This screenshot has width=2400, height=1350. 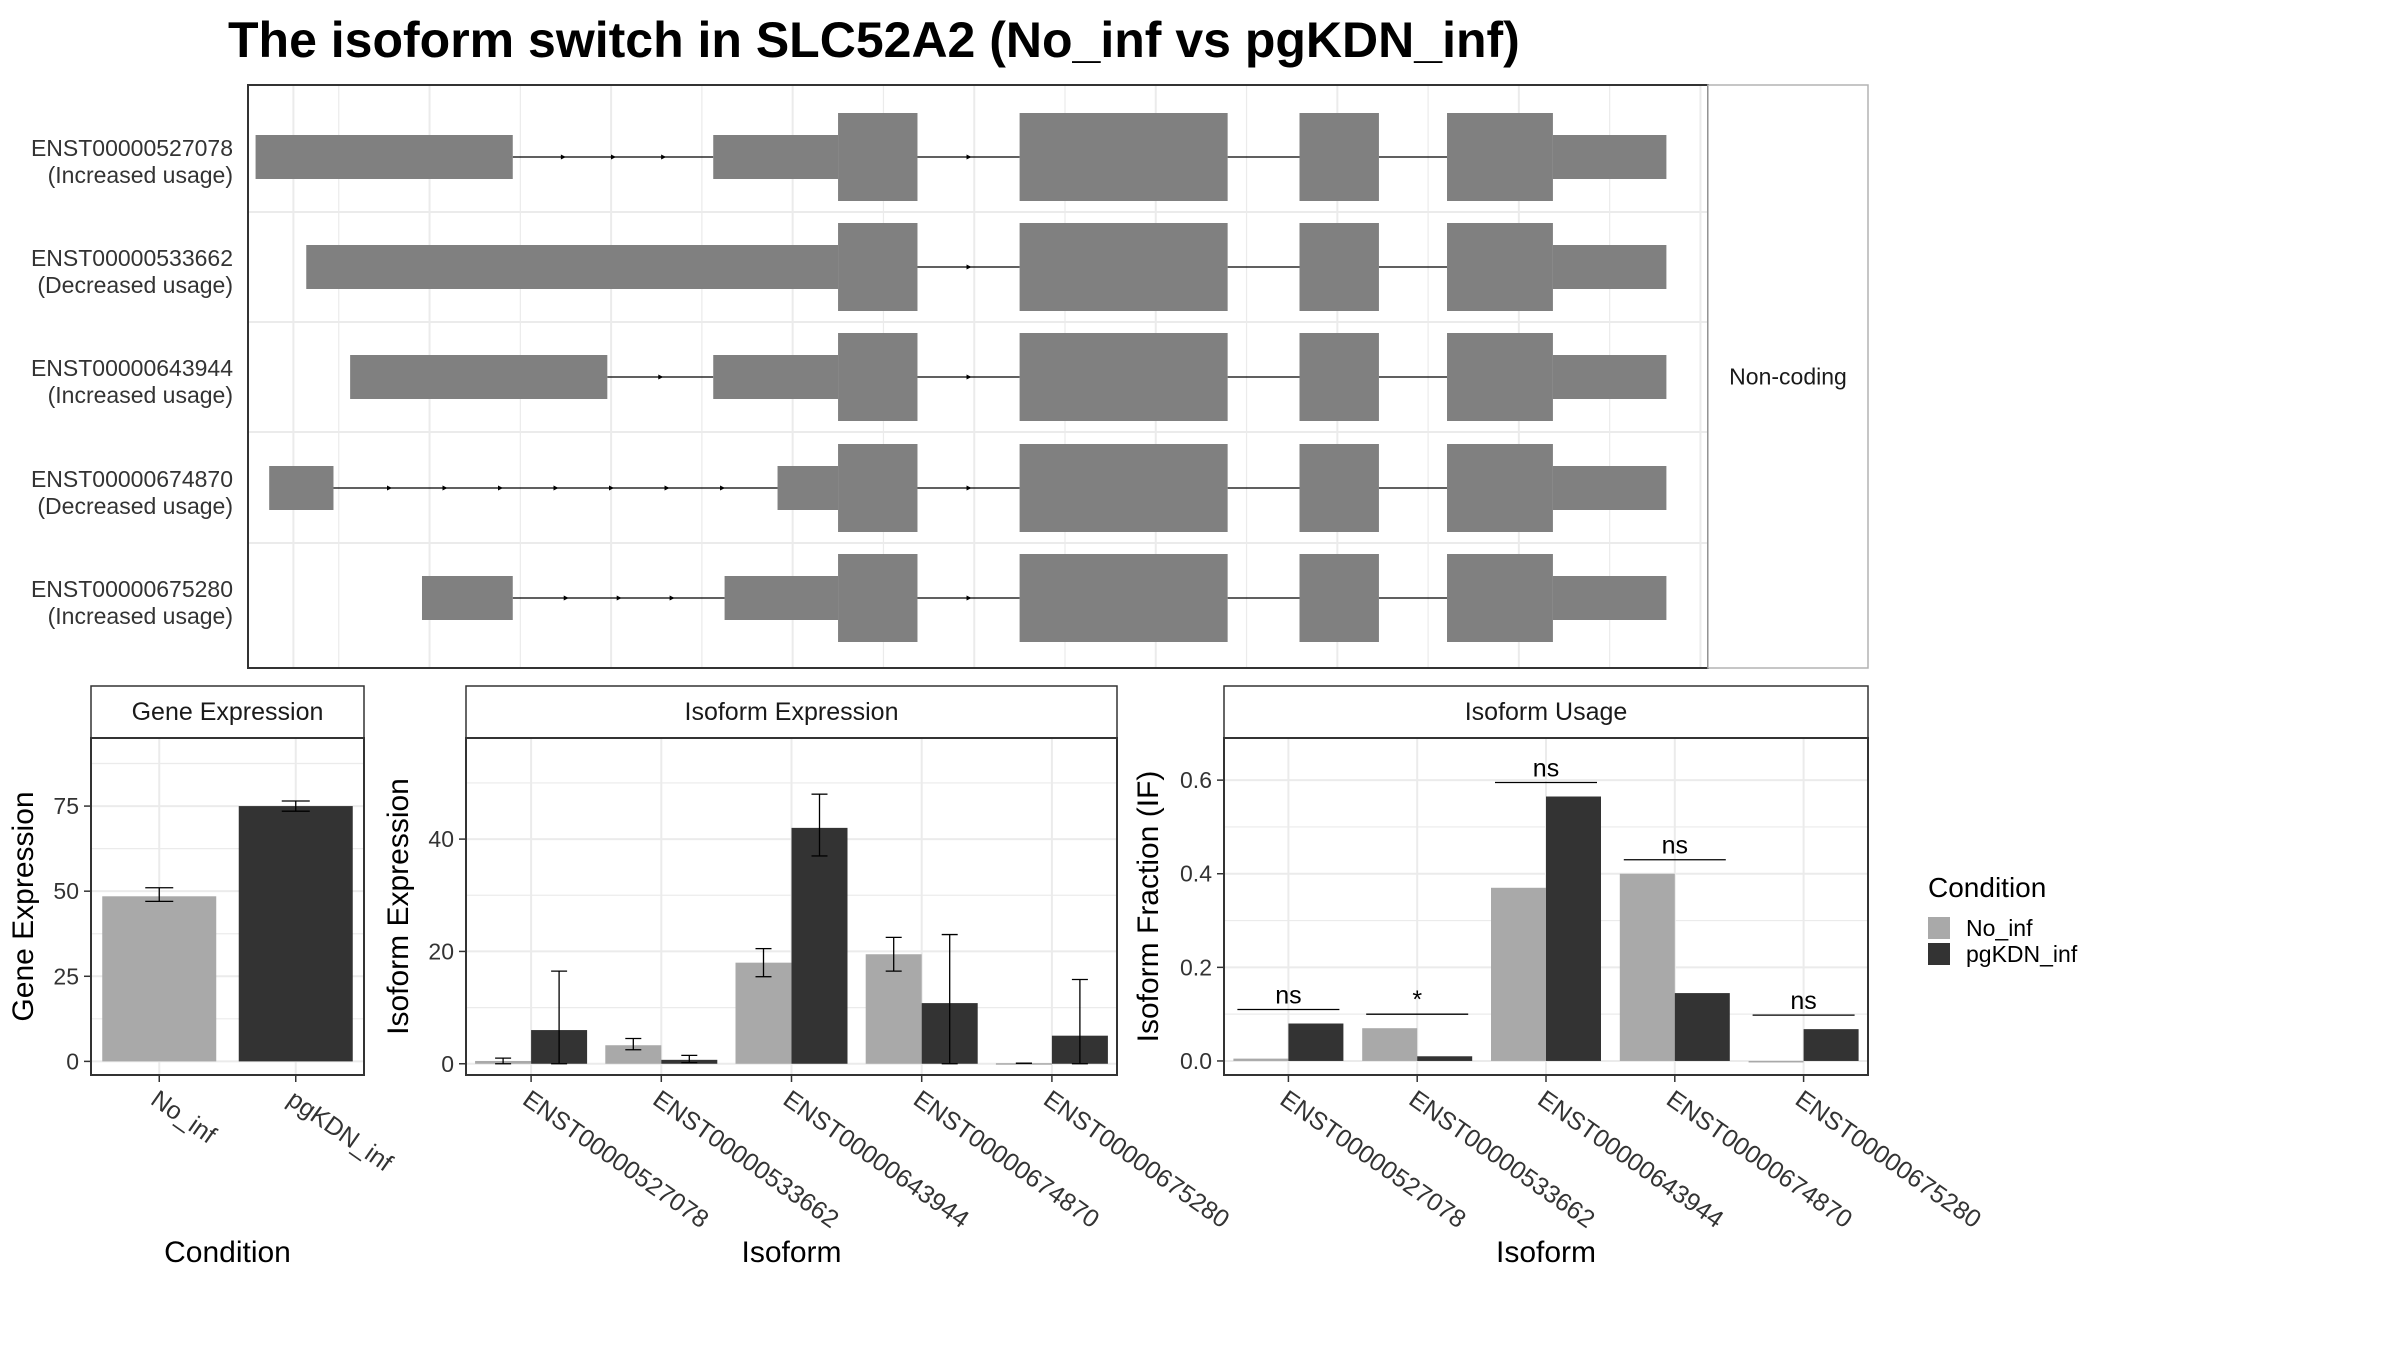 I want to click on legend-title: Condition, so click(x=1987, y=887).